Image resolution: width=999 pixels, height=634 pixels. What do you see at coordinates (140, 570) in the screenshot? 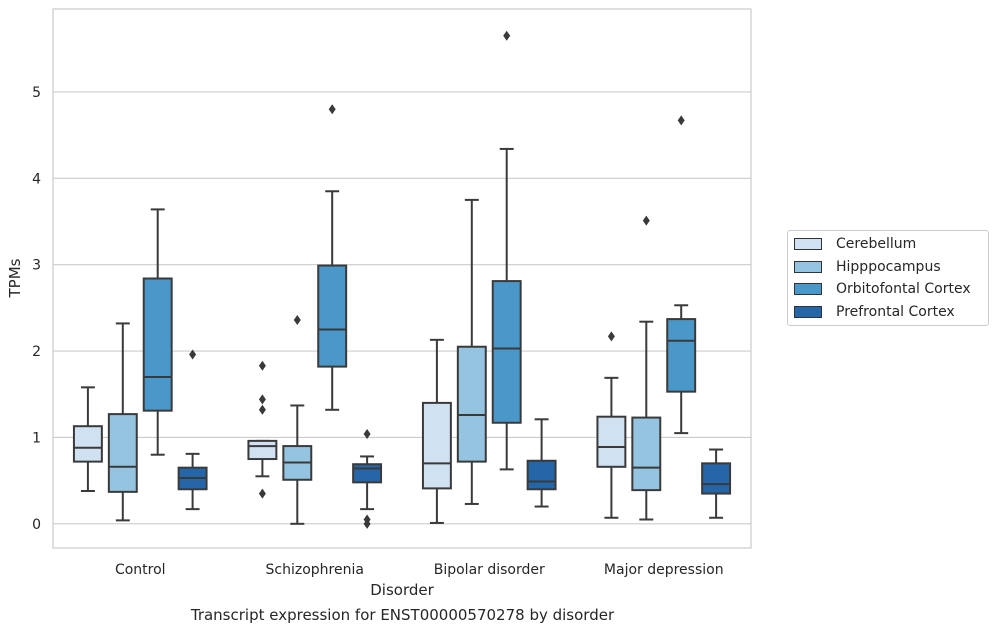
I see `x-tick-label: Control` at bounding box center [140, 570].